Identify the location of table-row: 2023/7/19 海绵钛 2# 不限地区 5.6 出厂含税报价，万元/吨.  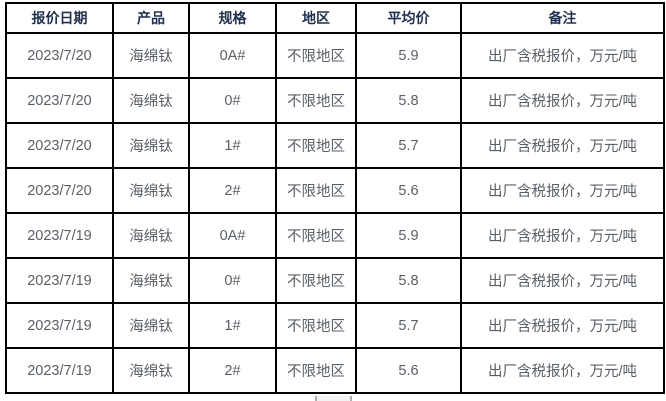
(335, 370).